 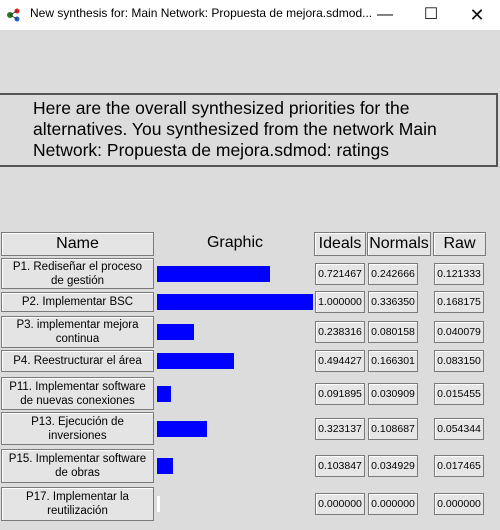 I want to click on row-name: P3. implementar mejora continua, so click(x=77, y=332).